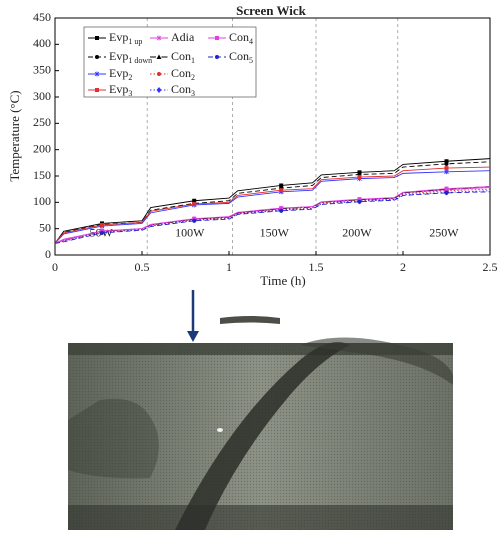  What do you see at coordinates (251, 41) in the screenshot?
I see `legend-subscript: 4` at bounding box center [251, 41].